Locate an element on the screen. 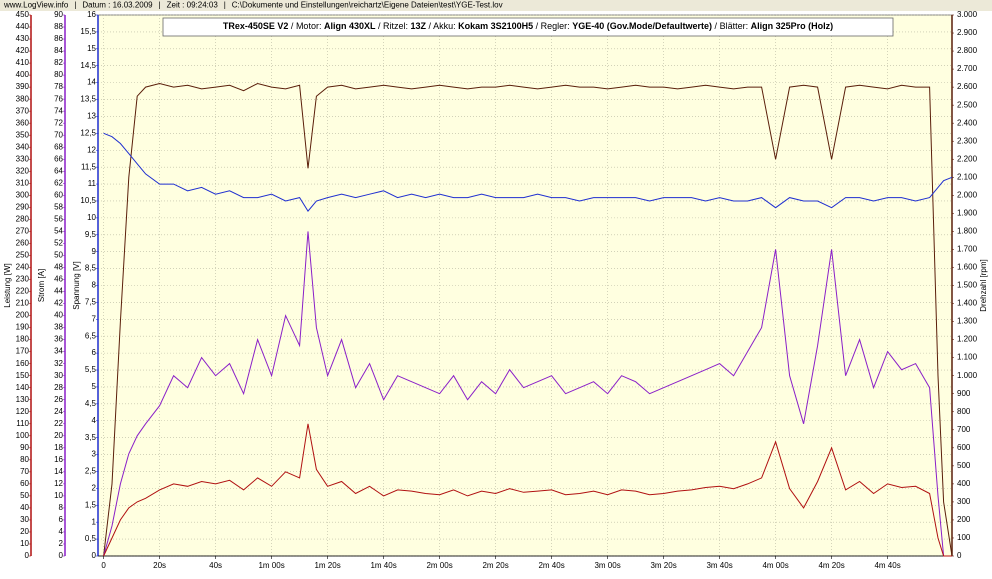  y-tick-label: 11 is located at coordinates (92, 183).